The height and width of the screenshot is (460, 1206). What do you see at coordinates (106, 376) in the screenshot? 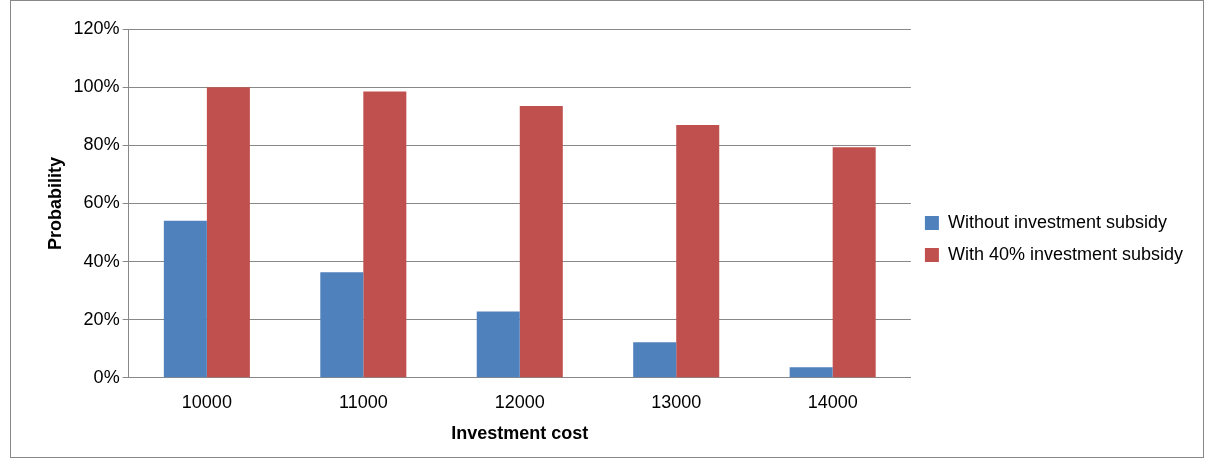
I see `y-tick-label: 0%` at bounding box center [106, 376].